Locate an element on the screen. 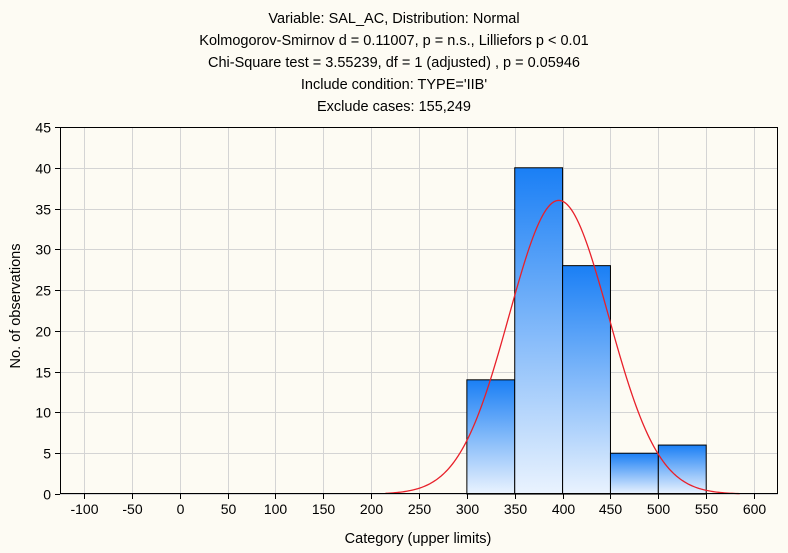 This screenshot has height=553, width=788. title-line-variable: Variable: SAL_AC, Distribution: Normal is located at coordinates (394, 19).